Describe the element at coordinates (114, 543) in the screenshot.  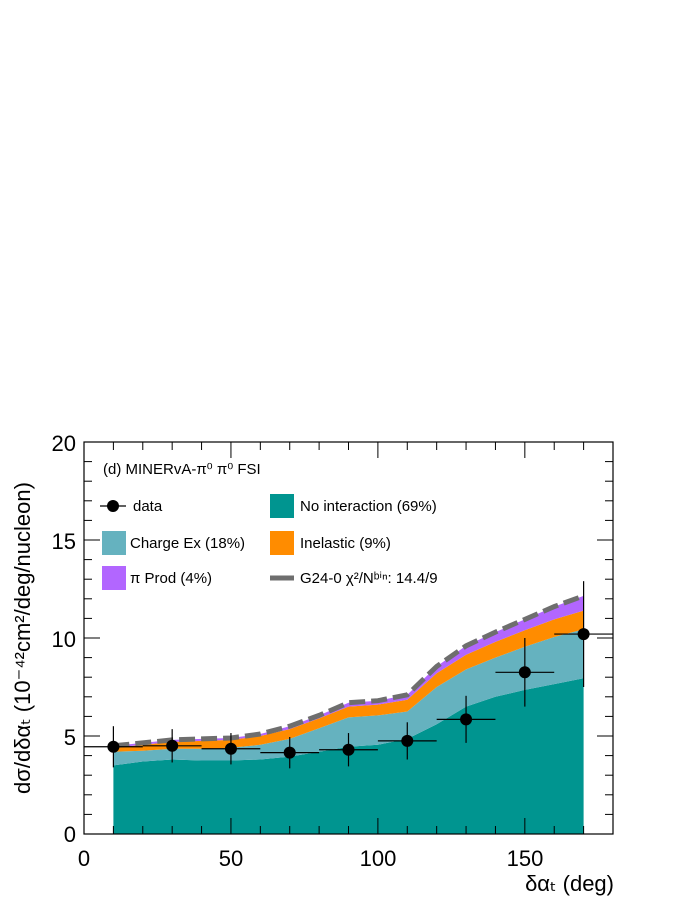
I see `legend-charge-ex-swatch` at that location.